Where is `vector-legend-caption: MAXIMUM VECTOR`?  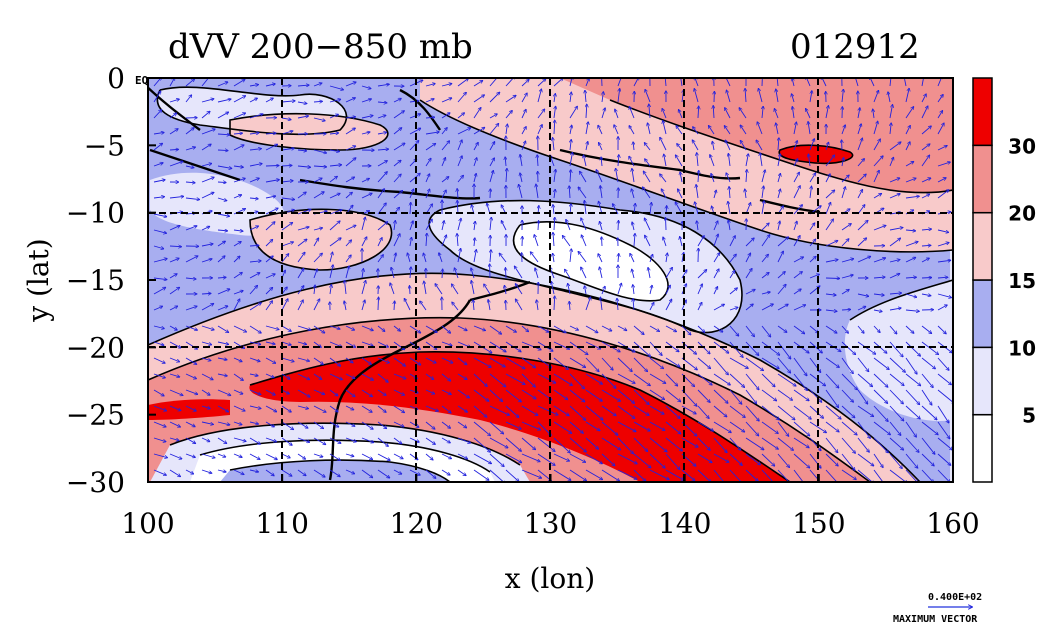 vector-legend-caption: MAXIMUM VECTOR is located at coordinates (935, 619).